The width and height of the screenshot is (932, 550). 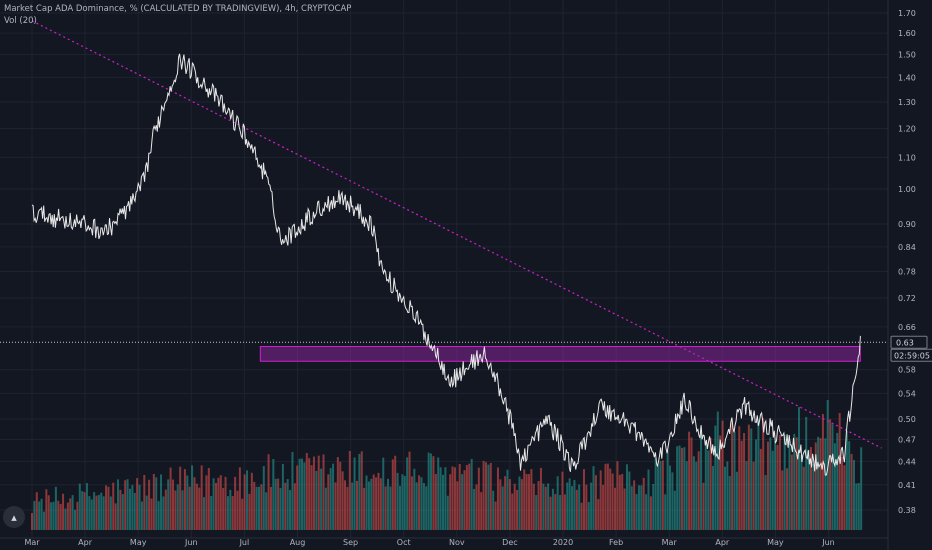 What do you see at coordinates (560, 354) in the screenshot?
I see `resistance-zone` at bounding box center [560, 354].